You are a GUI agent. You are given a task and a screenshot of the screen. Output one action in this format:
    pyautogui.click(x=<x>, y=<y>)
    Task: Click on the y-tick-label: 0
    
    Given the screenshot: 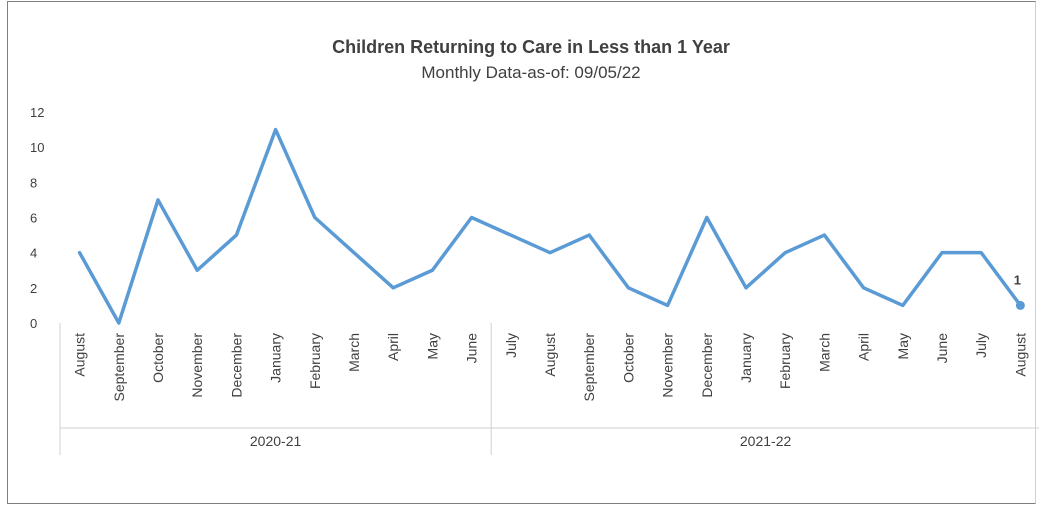 What is the action you would take?
    pyautogui.click(x=33, y=323)
    